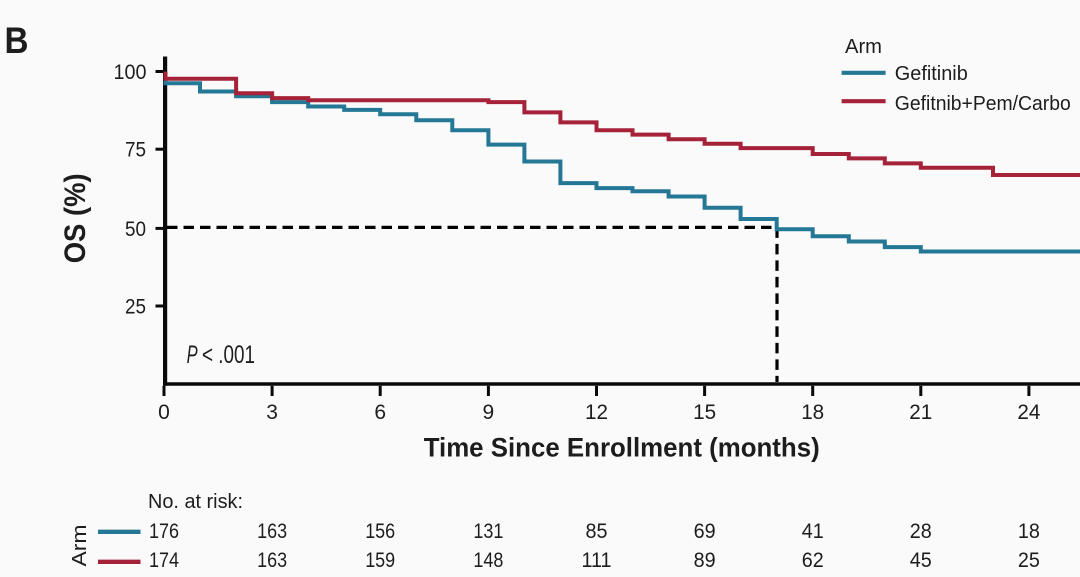 This screenshot has width=1080, height=577. I want to click on svg-text: 62, so click(813, 560).